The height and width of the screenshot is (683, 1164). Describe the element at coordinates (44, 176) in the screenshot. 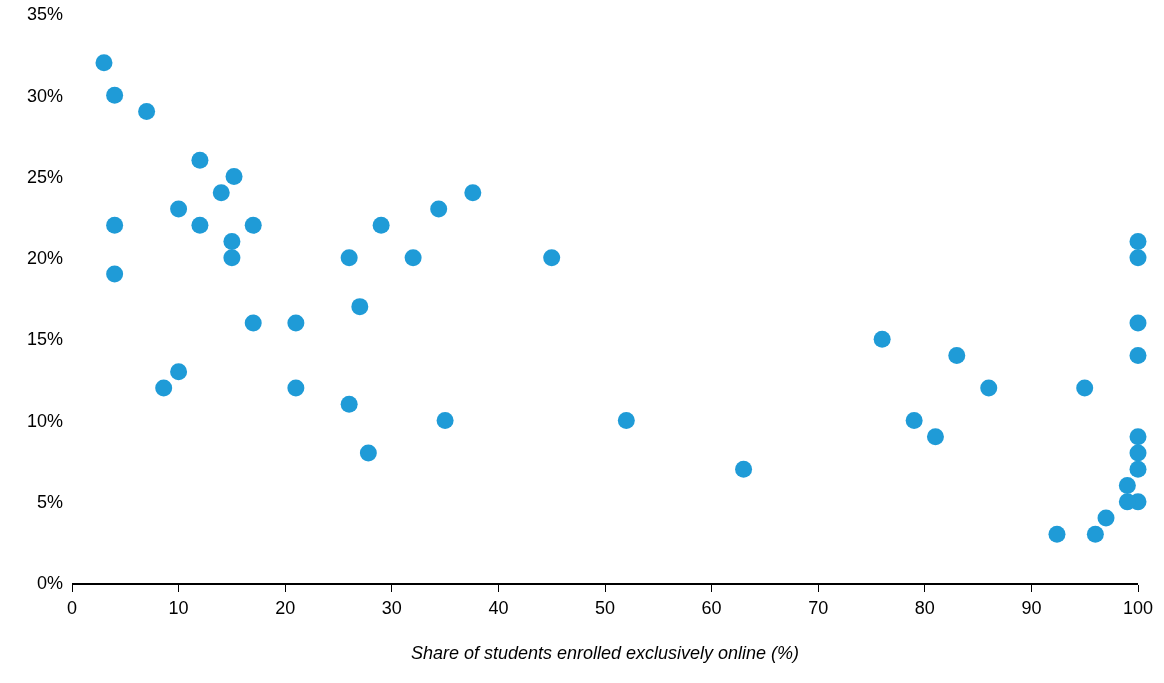

I see `y-tick-label: 25%` at that location.